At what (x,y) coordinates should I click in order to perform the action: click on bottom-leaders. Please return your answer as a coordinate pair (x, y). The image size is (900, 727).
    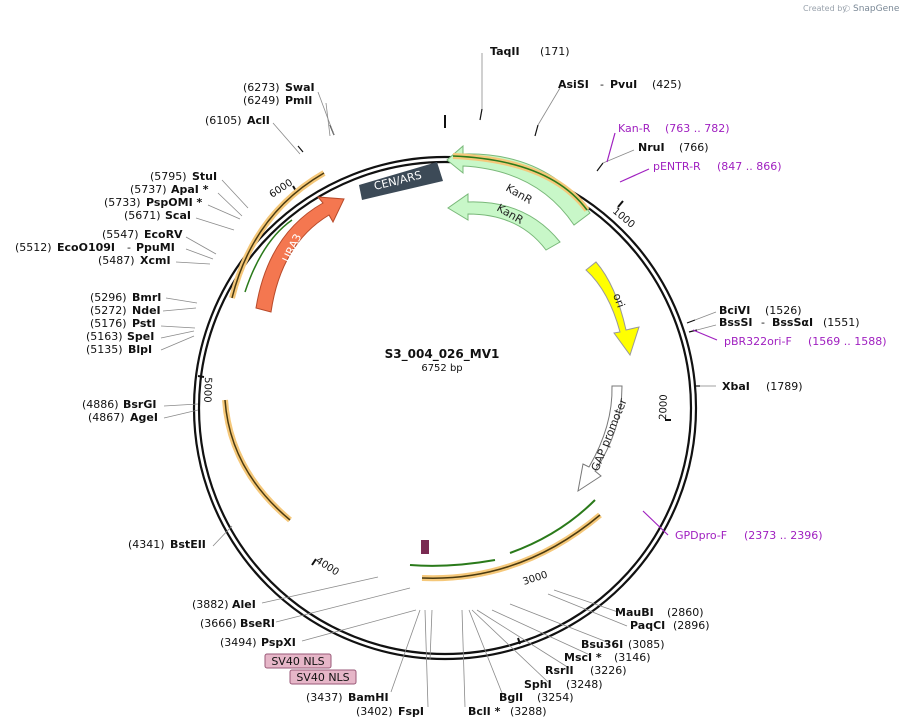
    Looking at the image, I should click on (444, 642).